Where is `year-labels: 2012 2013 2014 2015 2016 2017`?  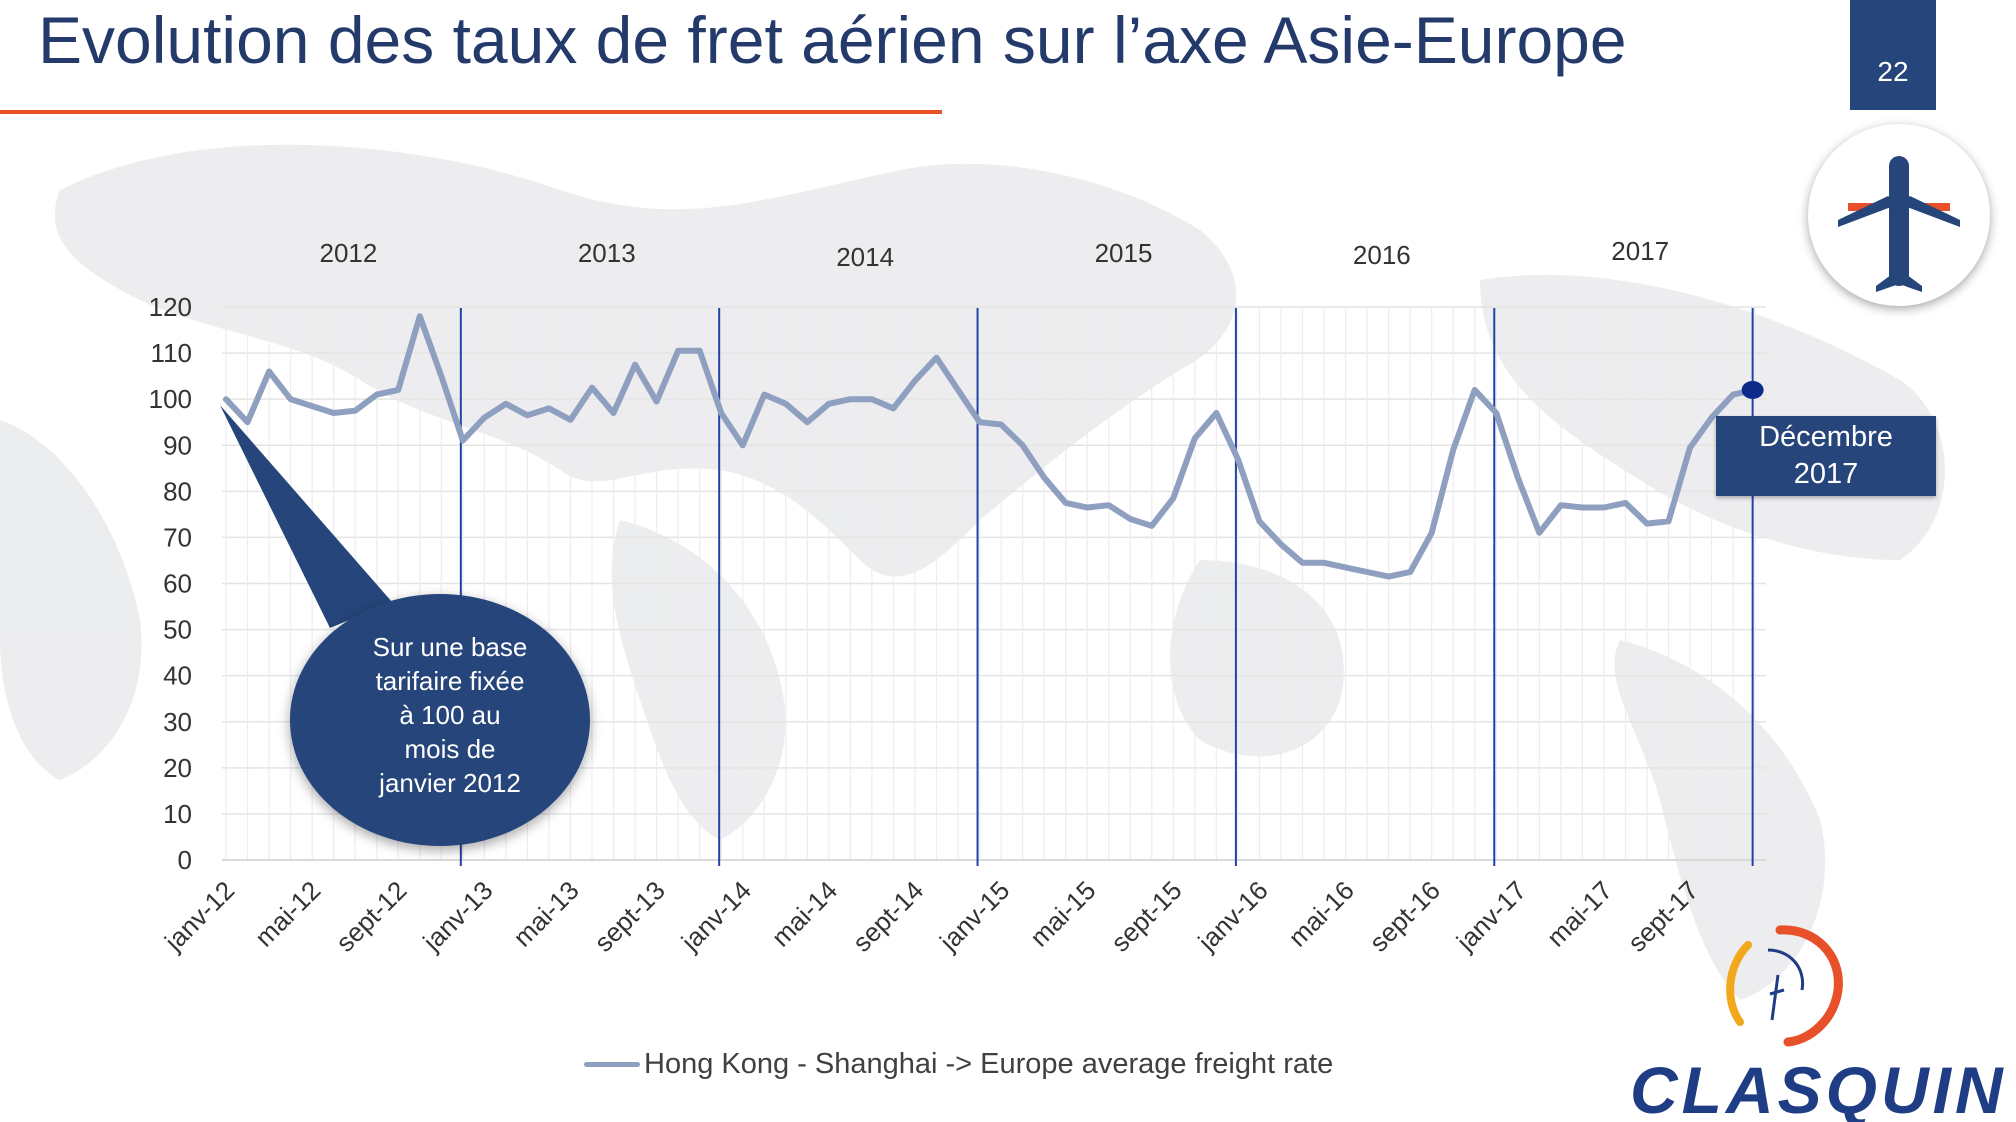 year-labels: 2012 2013 2014 2015 2016 2017 is located at coordinates (994, 254).